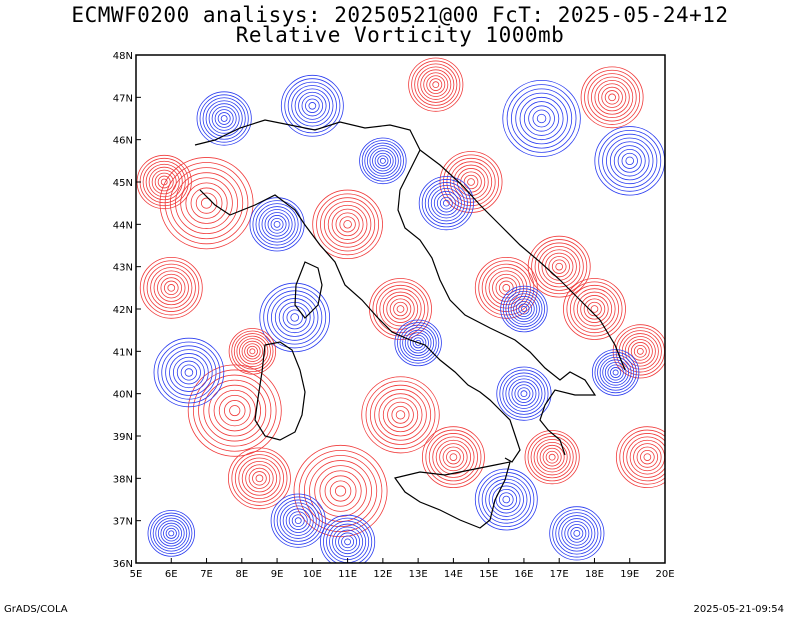 This screenshot has width=800, height=618. Describe the element at coordinates (123, 98) in the screenshot. I see `lat-tick-label: 47N` at that location.